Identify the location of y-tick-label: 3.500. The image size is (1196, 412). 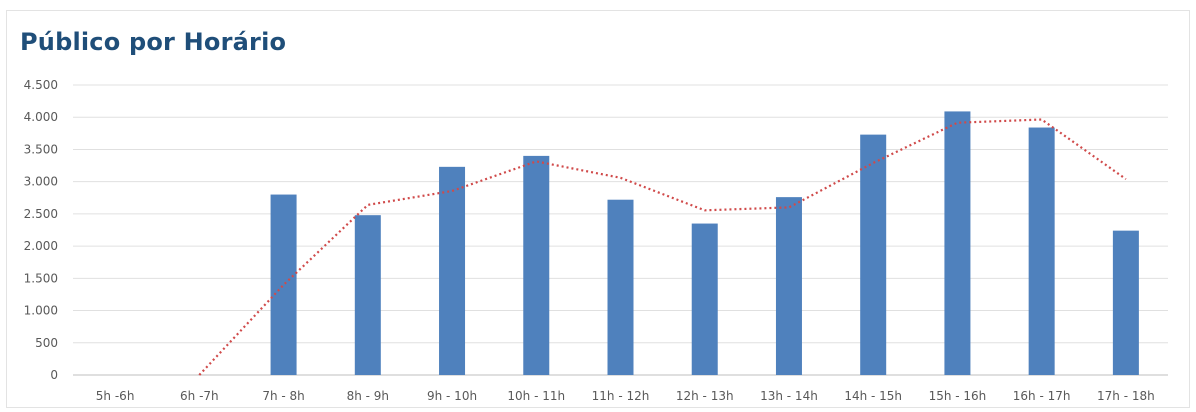
(41, 149).